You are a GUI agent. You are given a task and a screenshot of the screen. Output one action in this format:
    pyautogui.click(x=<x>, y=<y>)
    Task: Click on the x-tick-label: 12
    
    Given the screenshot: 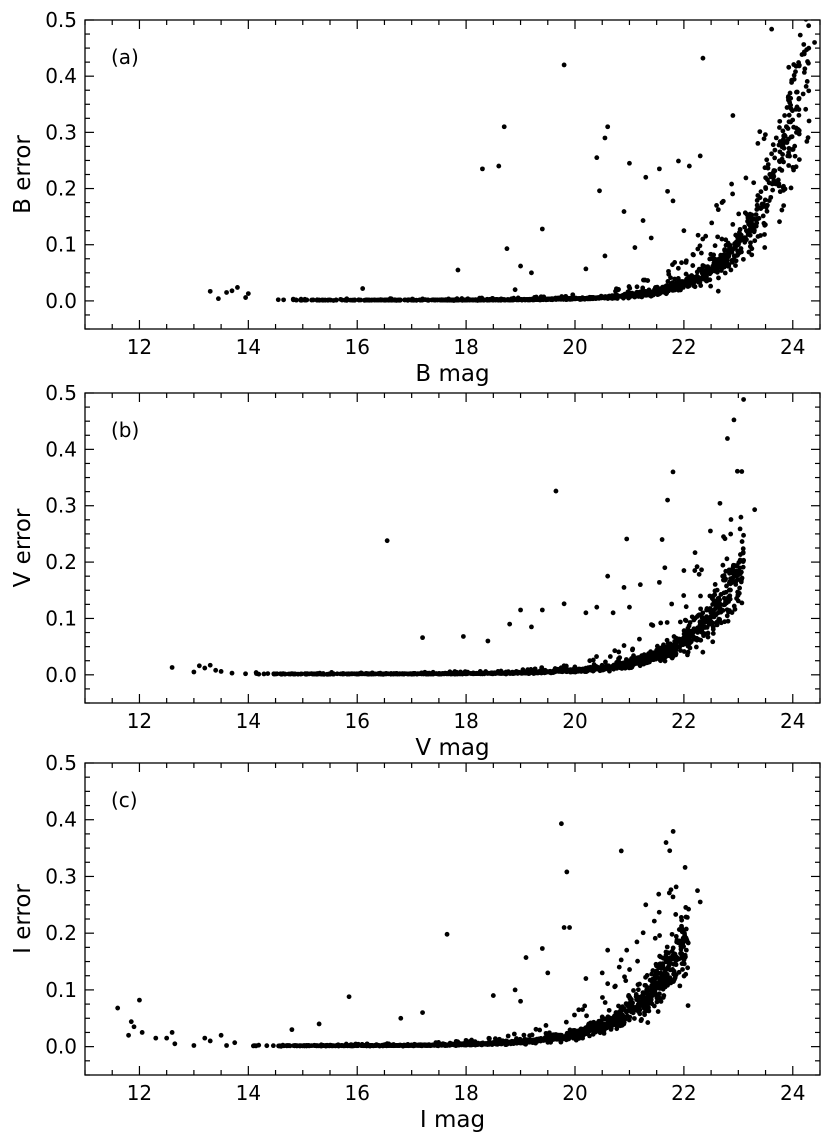 What is the action you would take?
    pyautogui.click(x=139, y=347)
    